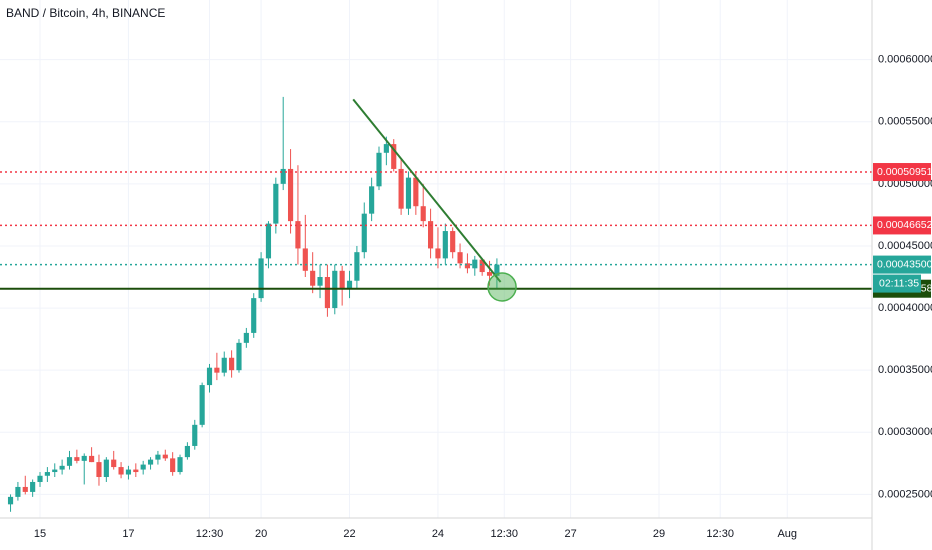 This screenshot has width=932, height=550. I want to click on countdown: 02:11:35, so click(899, 283).